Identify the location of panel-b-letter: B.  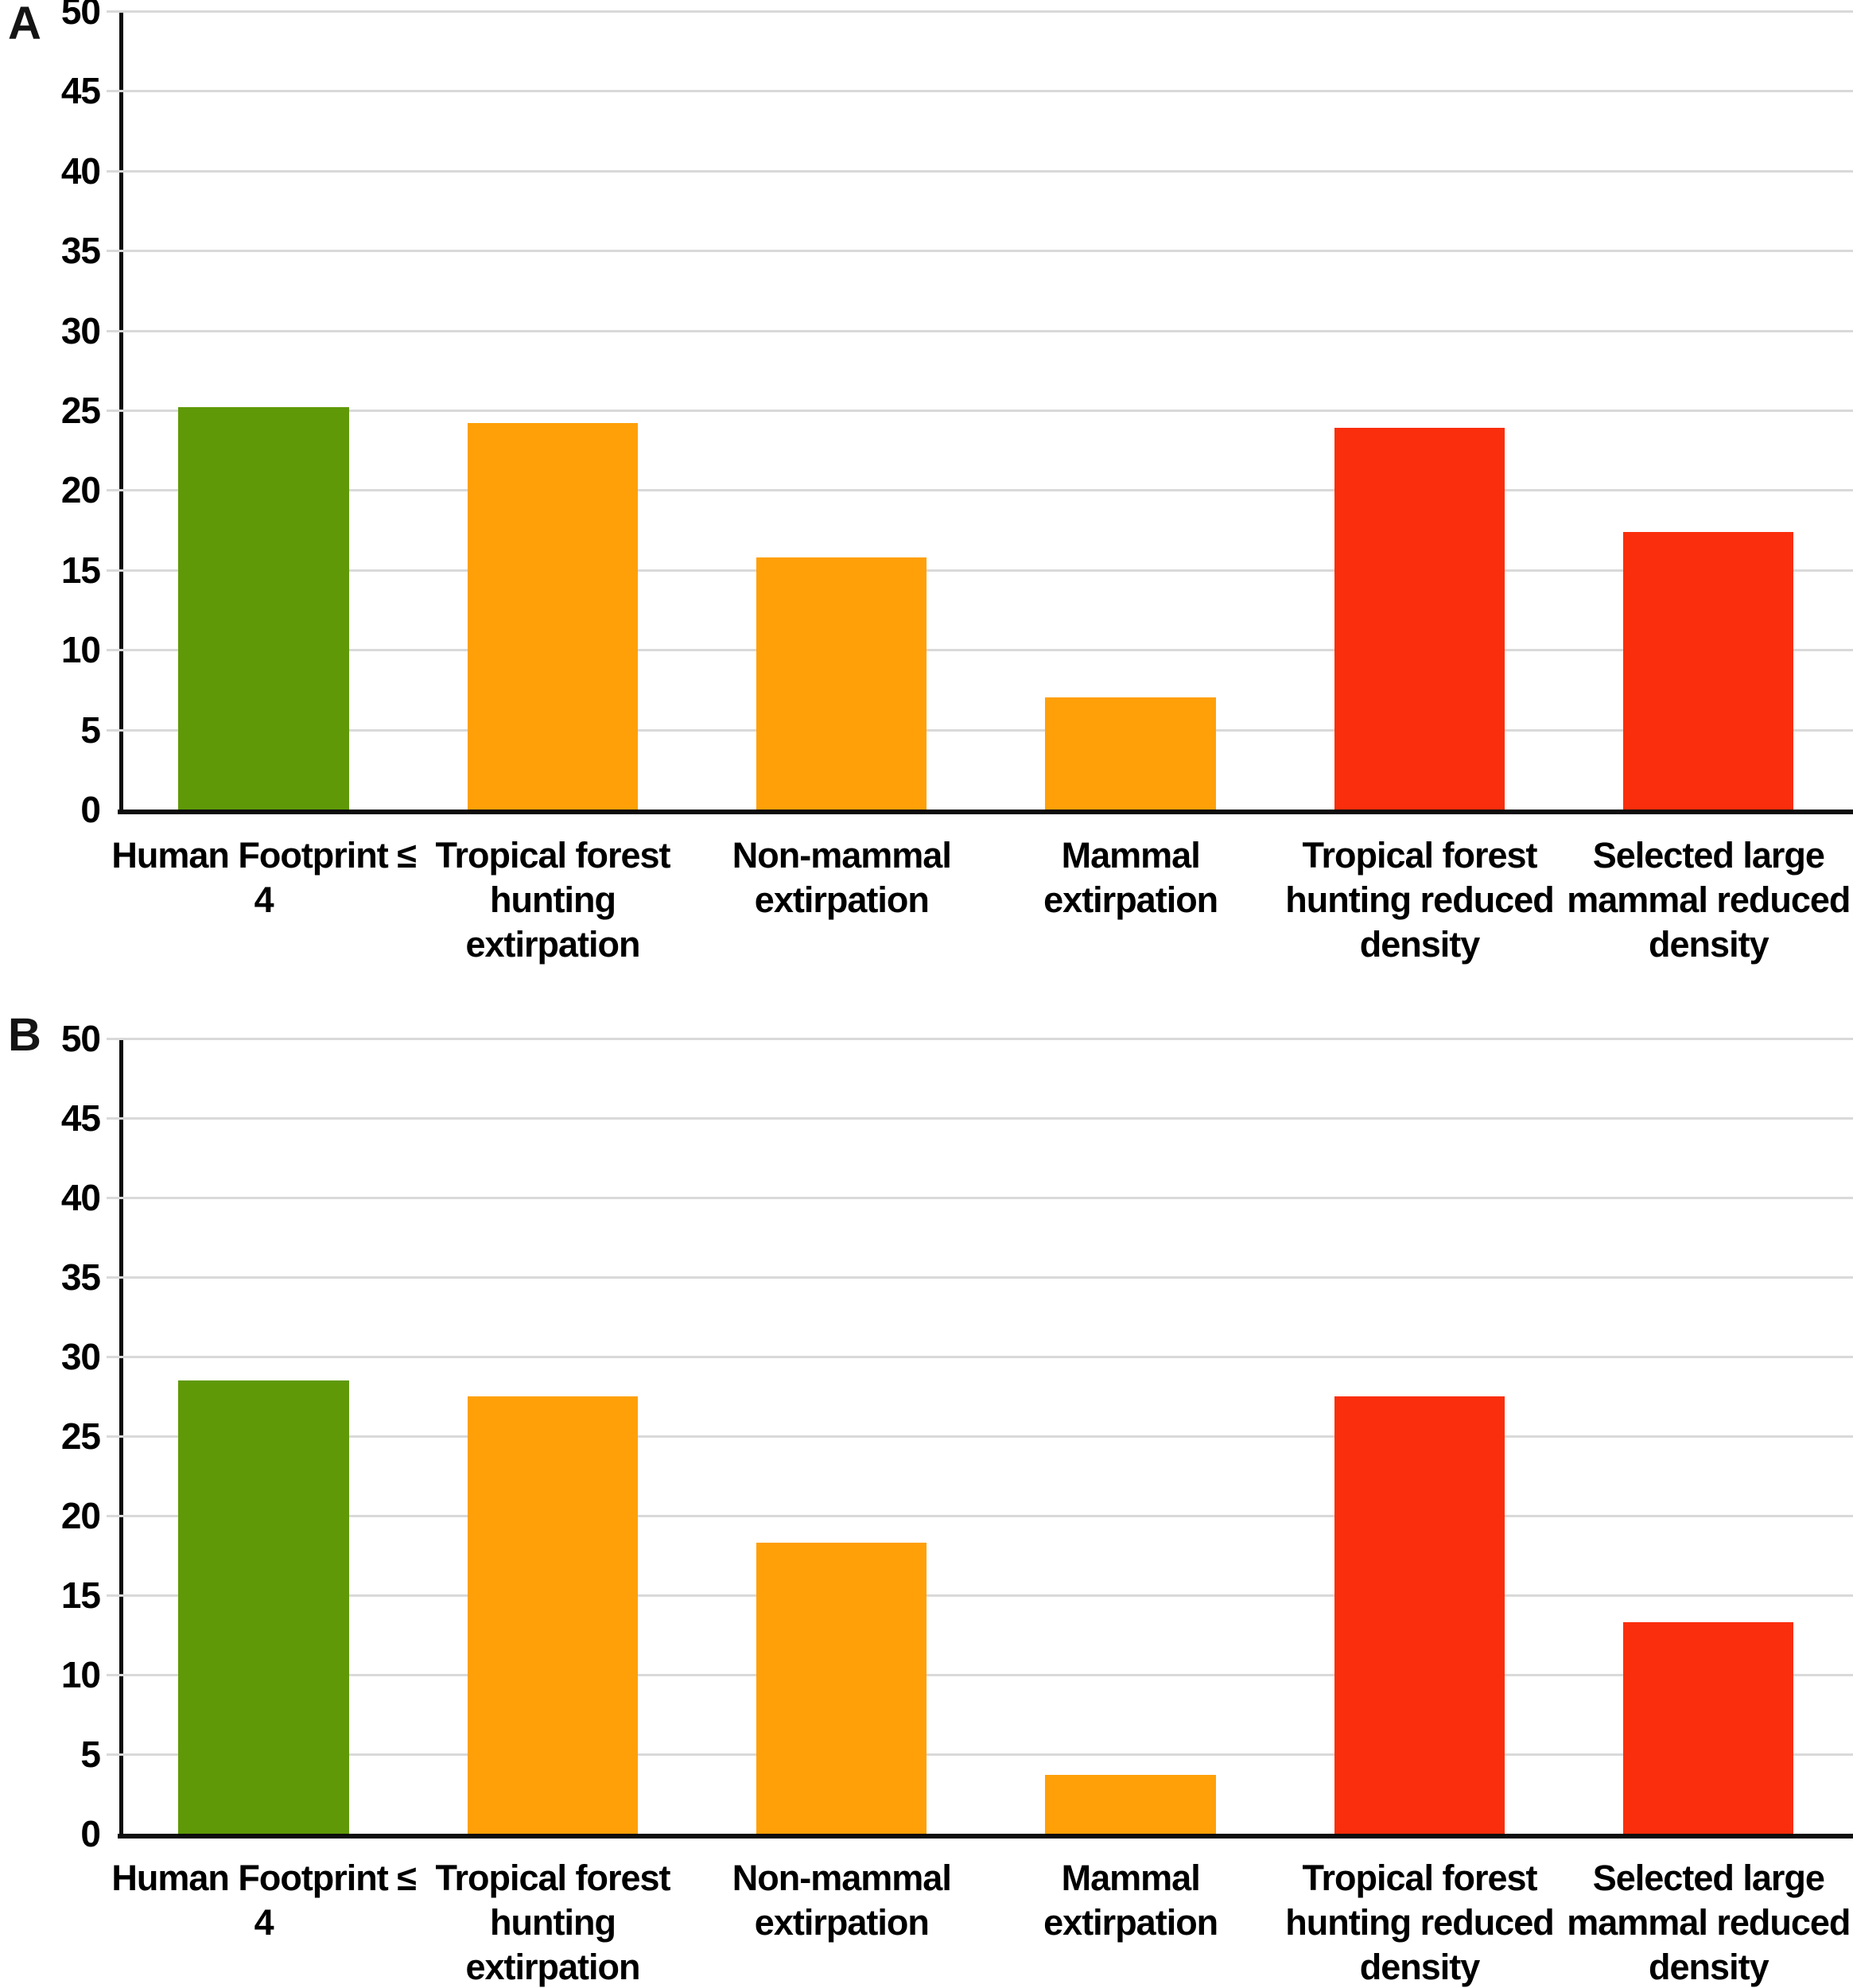
(24, 1035).